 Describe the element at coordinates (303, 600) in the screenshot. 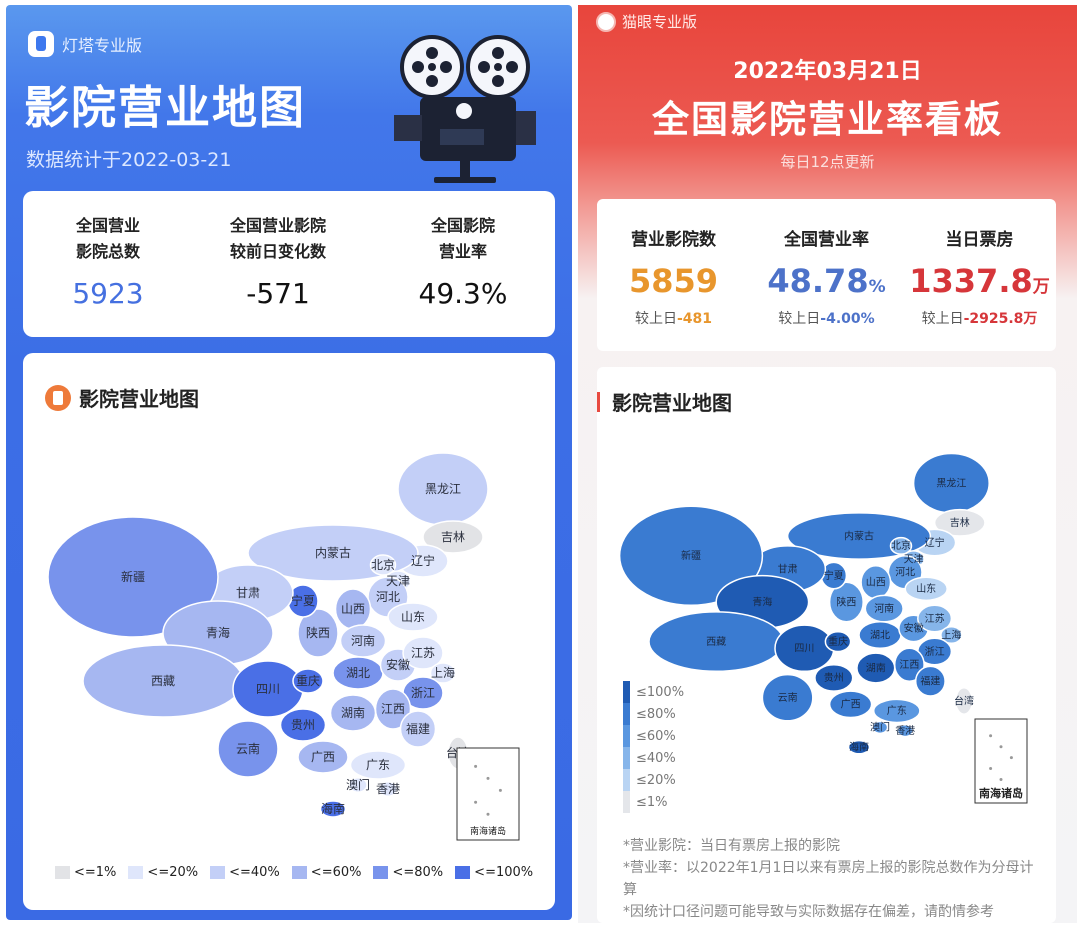

I see `province-label: 宁夏` at that location.